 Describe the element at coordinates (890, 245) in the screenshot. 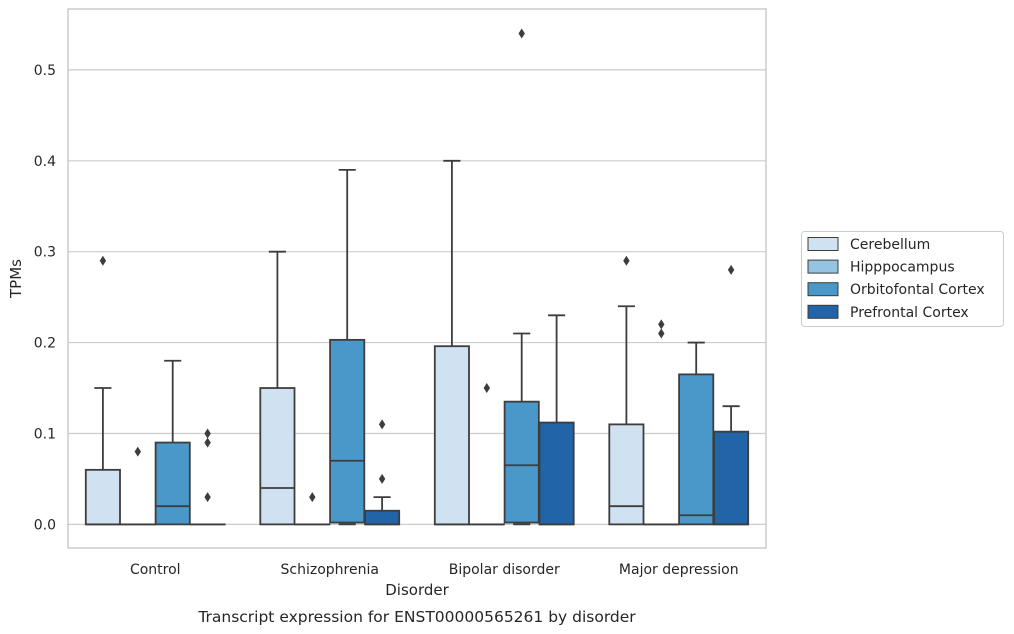

I see `legend-label: Cerebellum` at that location.